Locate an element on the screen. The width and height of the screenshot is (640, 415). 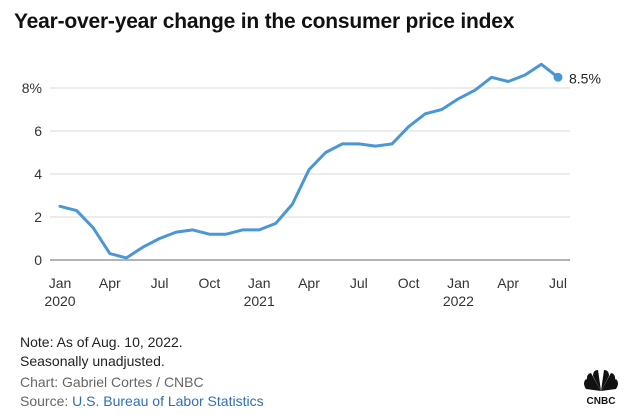
latest-value-marker is located at coordinates (558, 77).